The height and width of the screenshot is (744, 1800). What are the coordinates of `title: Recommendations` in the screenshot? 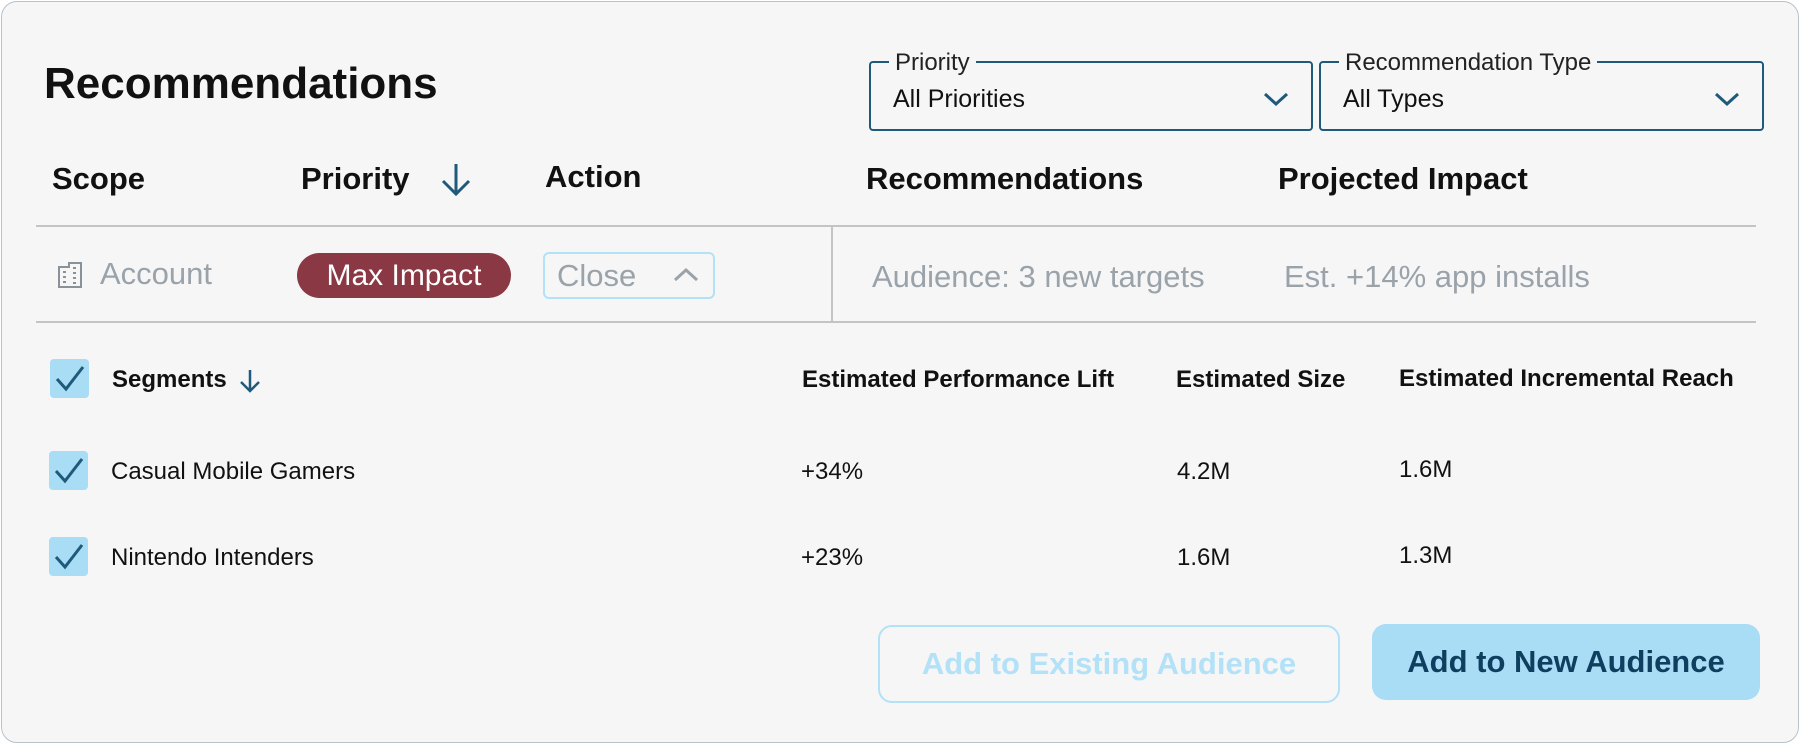 It's located at (241, 83).